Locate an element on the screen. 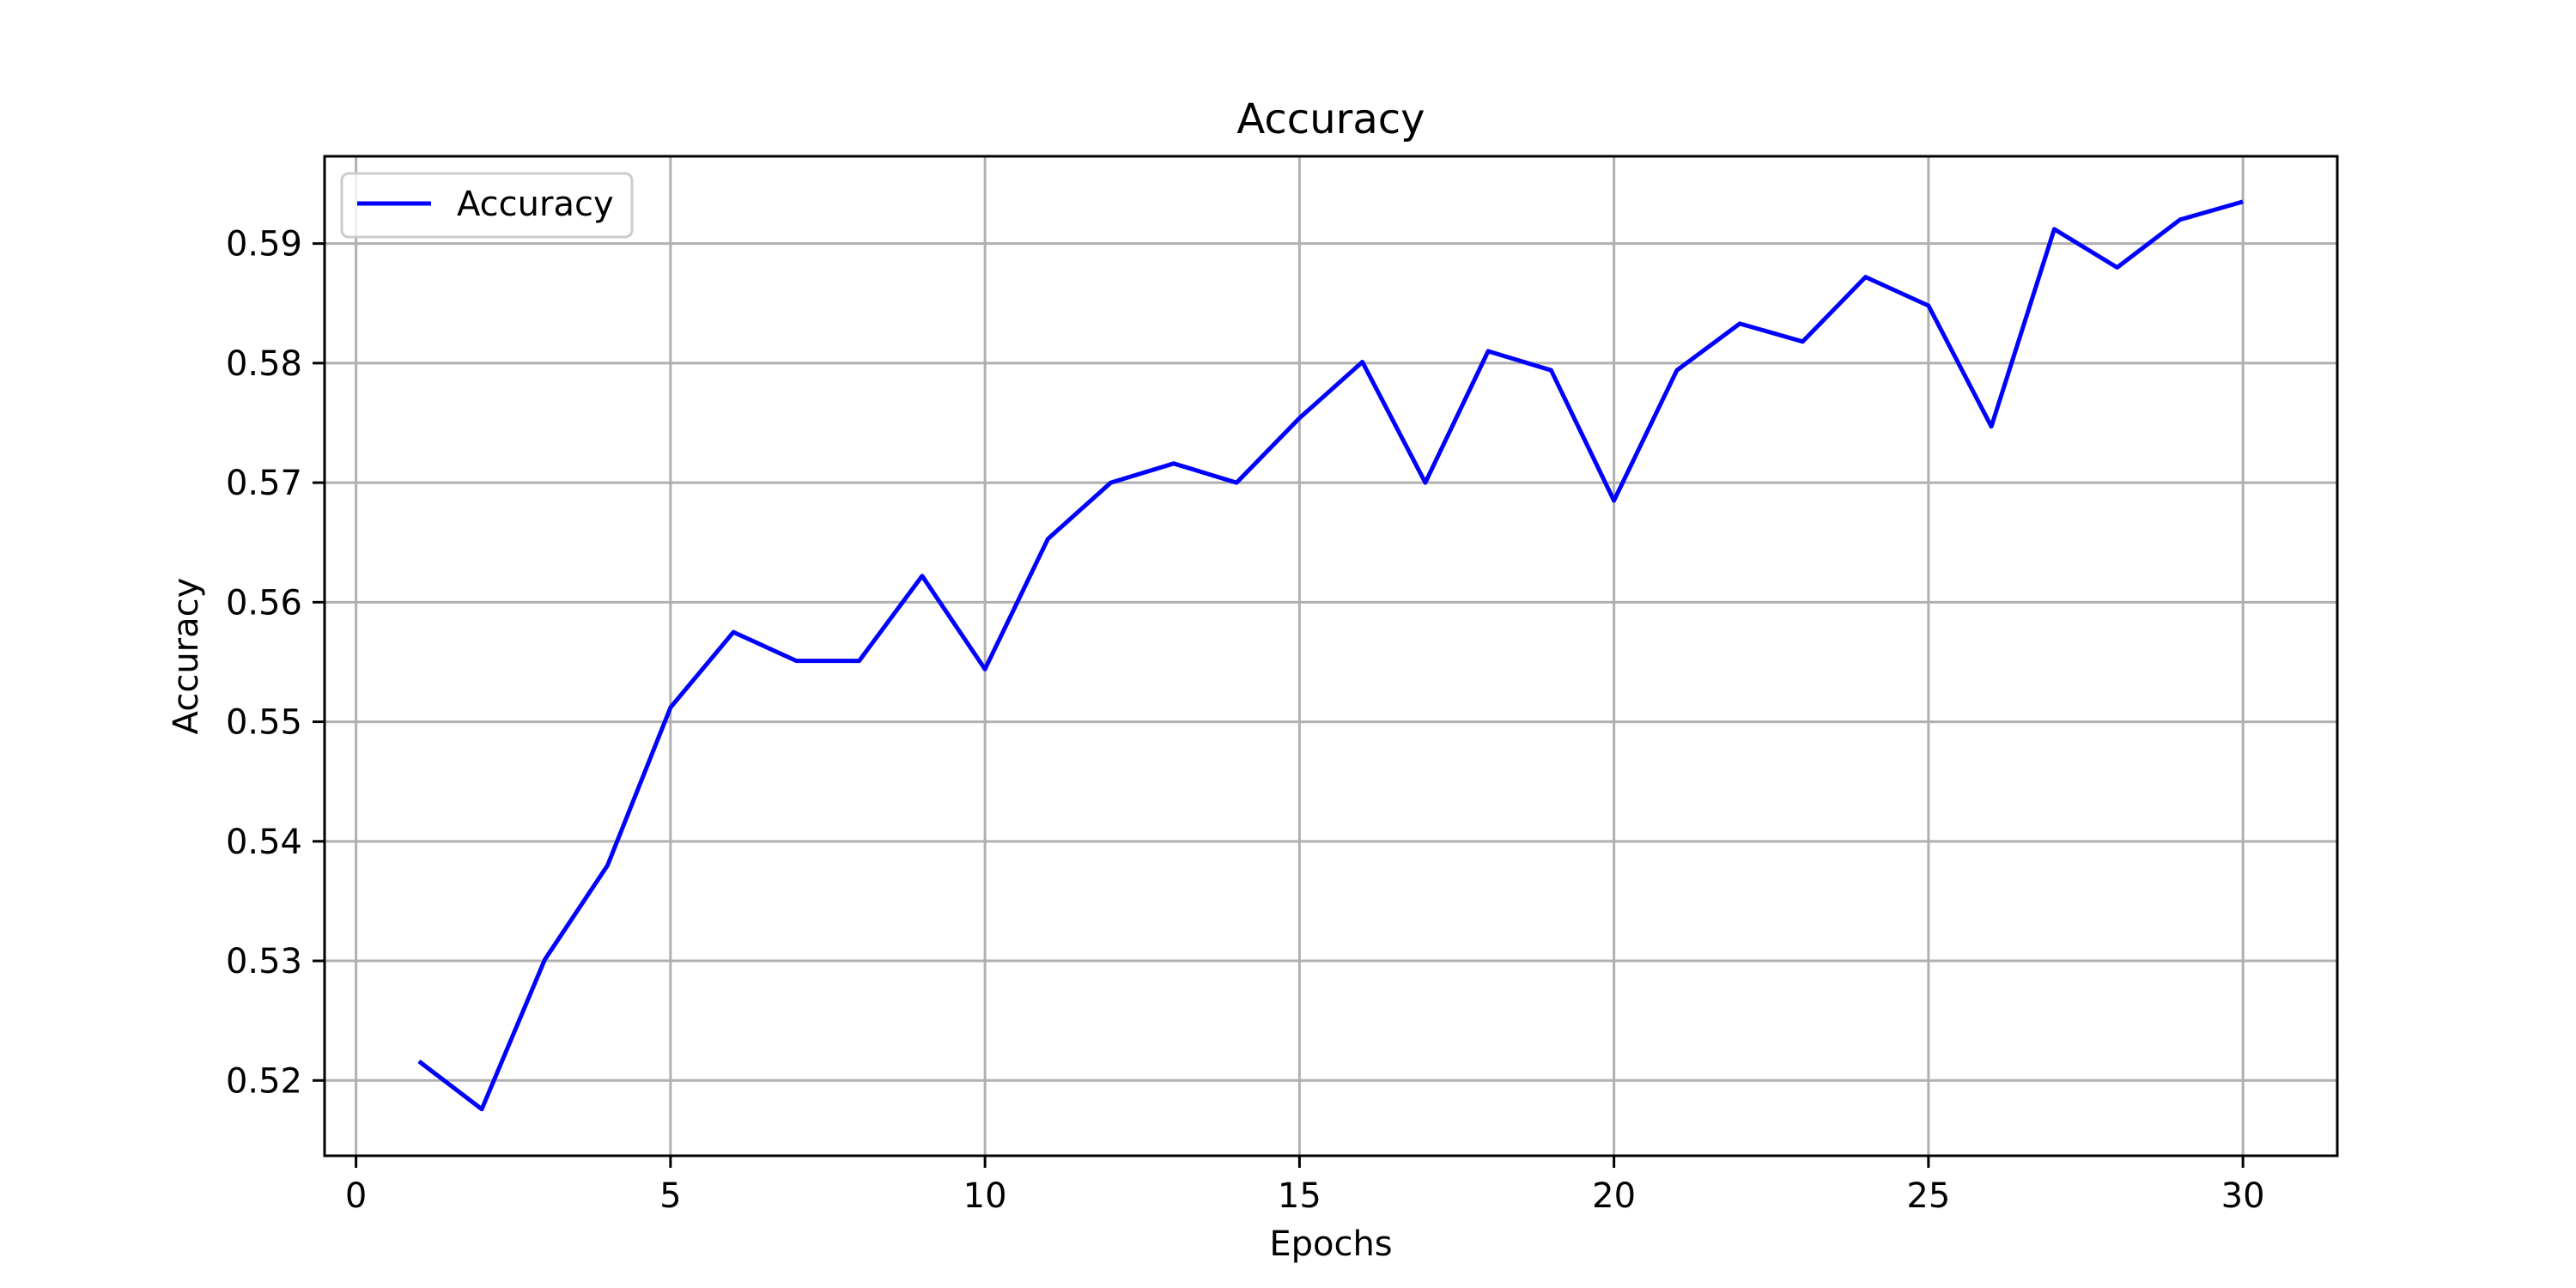  x-axis: 0 5 10 15 20 25 30 is located at coordinates (1305, 1186).